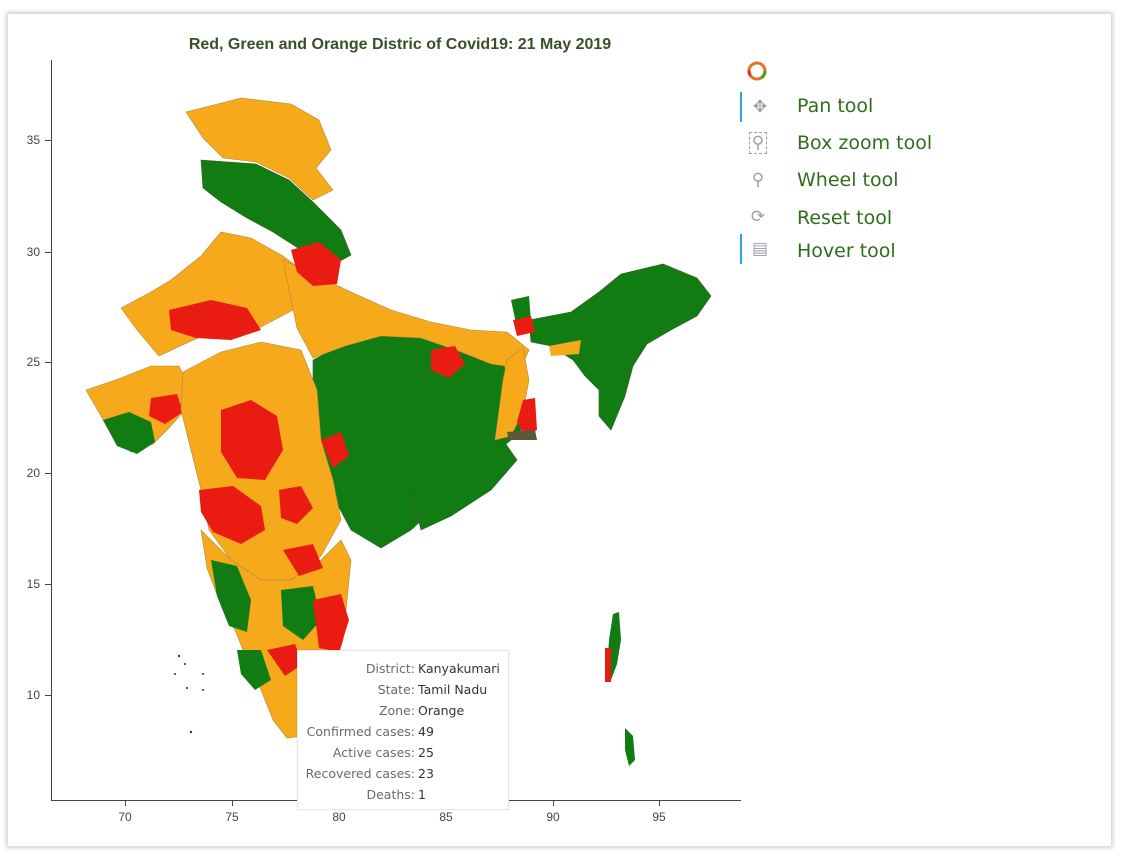 This screenshot has height=864, width=1121. Describe the element at coordinates (189, 694) in the screenshot. I see `region-lakshadweep` at that location.